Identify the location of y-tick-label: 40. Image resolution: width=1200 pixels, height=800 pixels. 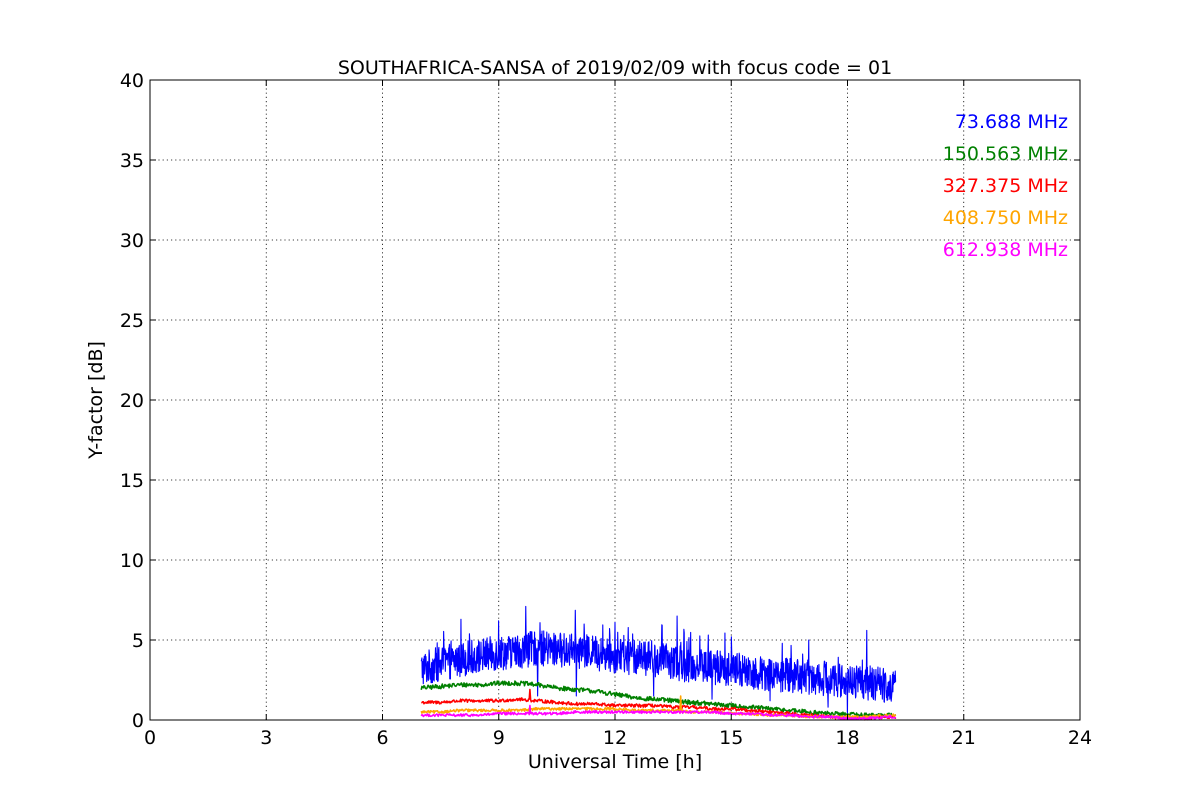
(132, 81).